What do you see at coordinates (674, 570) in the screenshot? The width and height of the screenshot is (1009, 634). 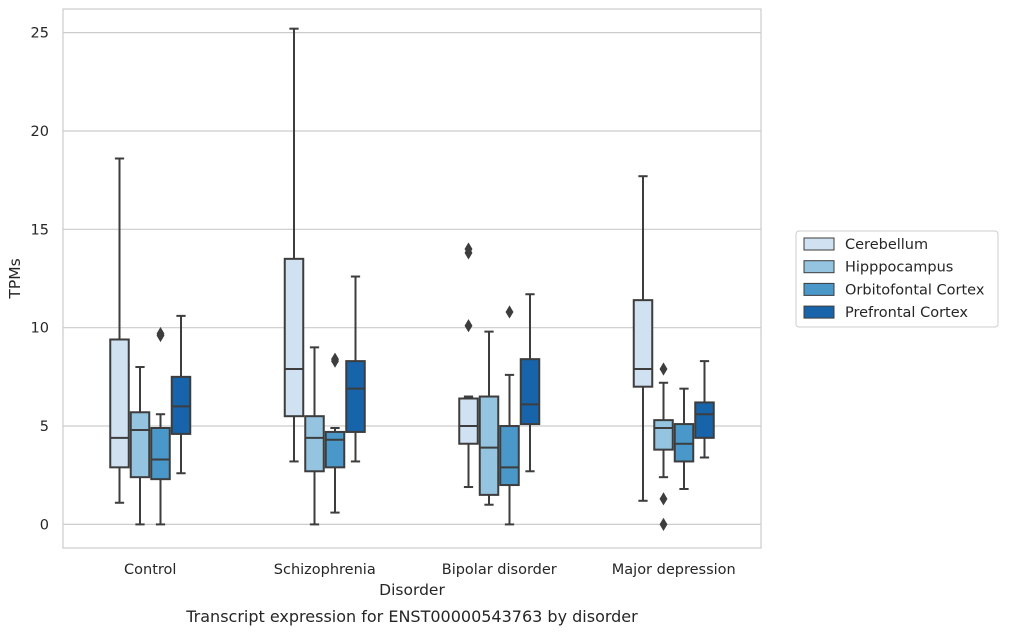 I see `x-tick-label: Major depression` at bounding box center [674, 570].